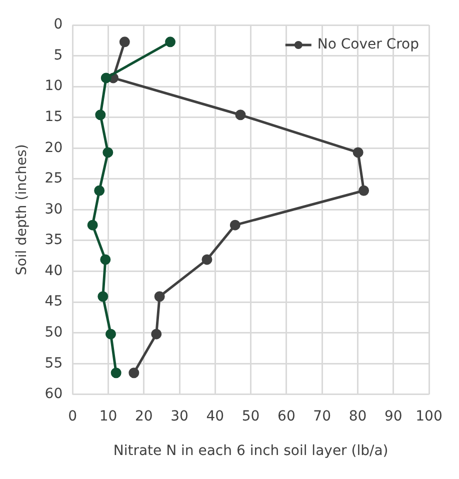 The image size is (459, 479). Describe the element at coordinates (53, 363) in the screenshot. I see `y-tick-label: 55` at that location.